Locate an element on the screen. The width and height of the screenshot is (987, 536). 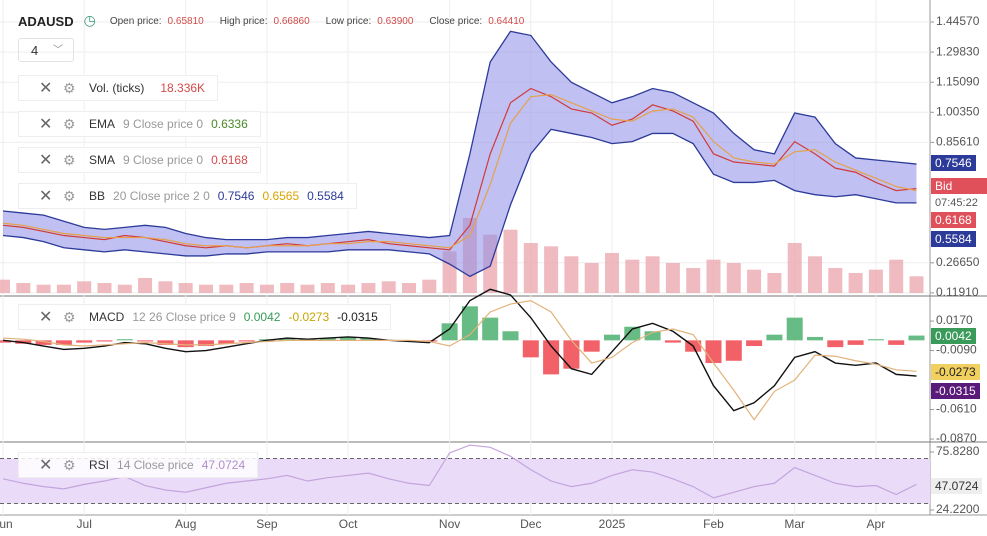
x-tick-label: Jun is located at coordinates (6, 524).